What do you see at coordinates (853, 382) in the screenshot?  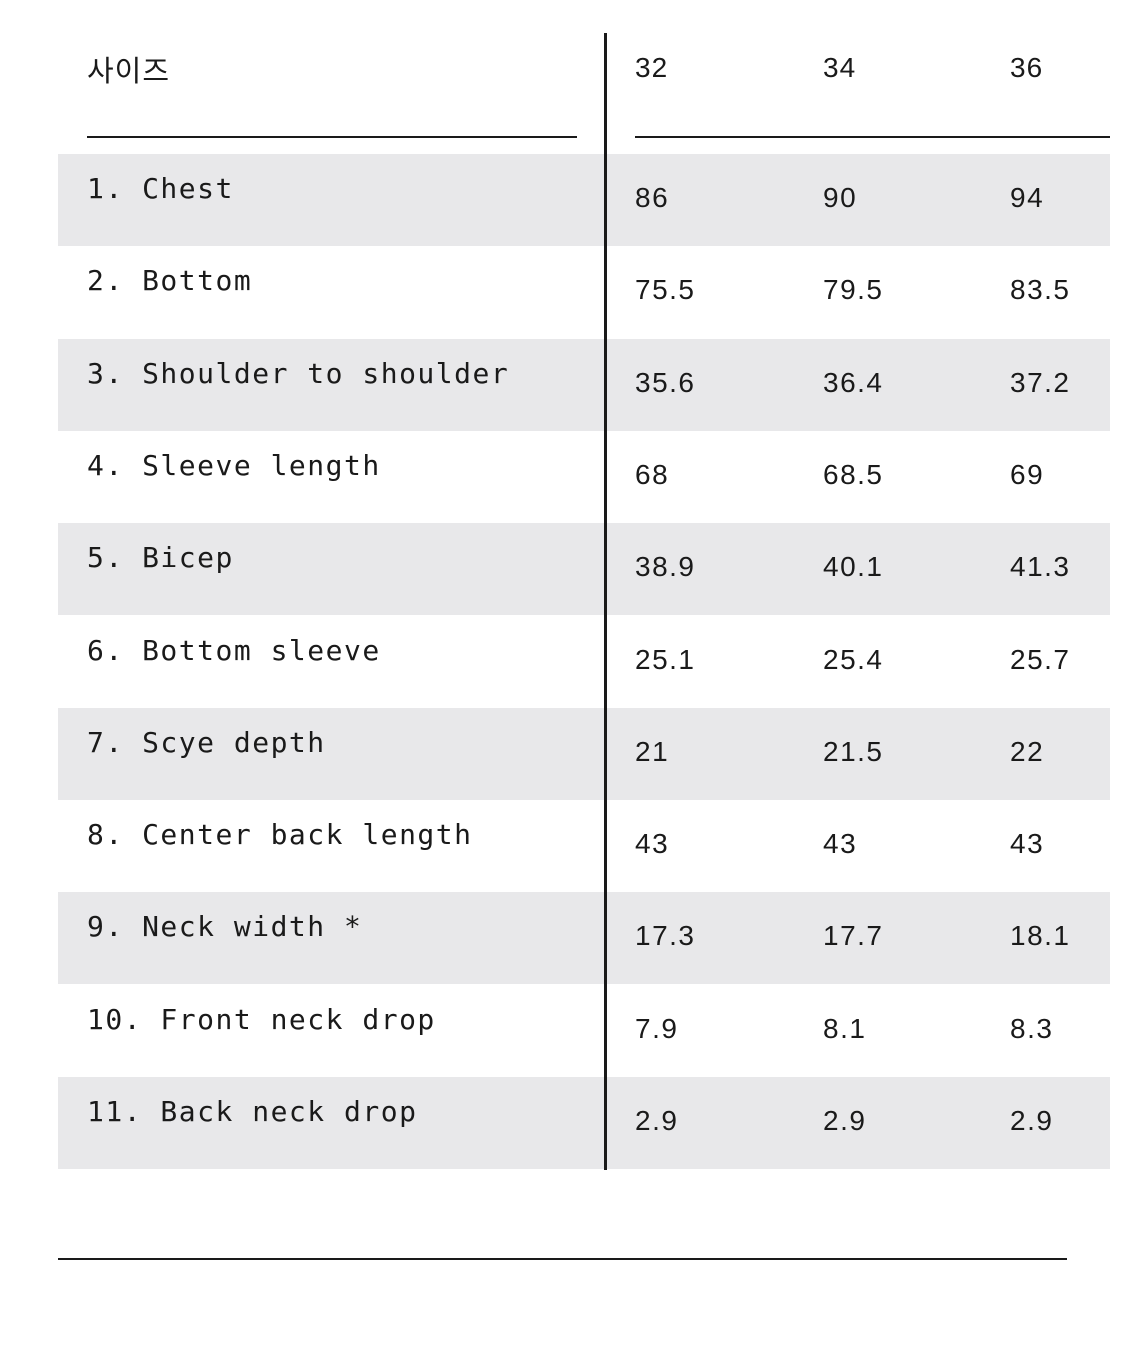 I see `measurement-value-size-34: 36.4` at bounding box center [853, 382].